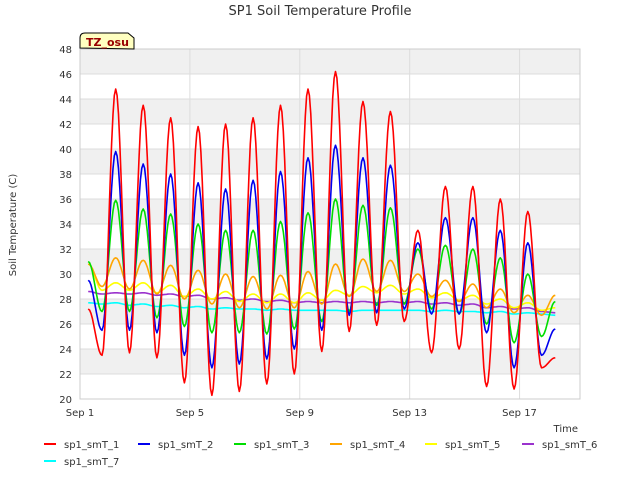 The height and width of the screenshot is (484, 640). Describe the element at coordinates (281, 445) in the screenshot. I see `legend-label: sp1_smT_3` at that location.